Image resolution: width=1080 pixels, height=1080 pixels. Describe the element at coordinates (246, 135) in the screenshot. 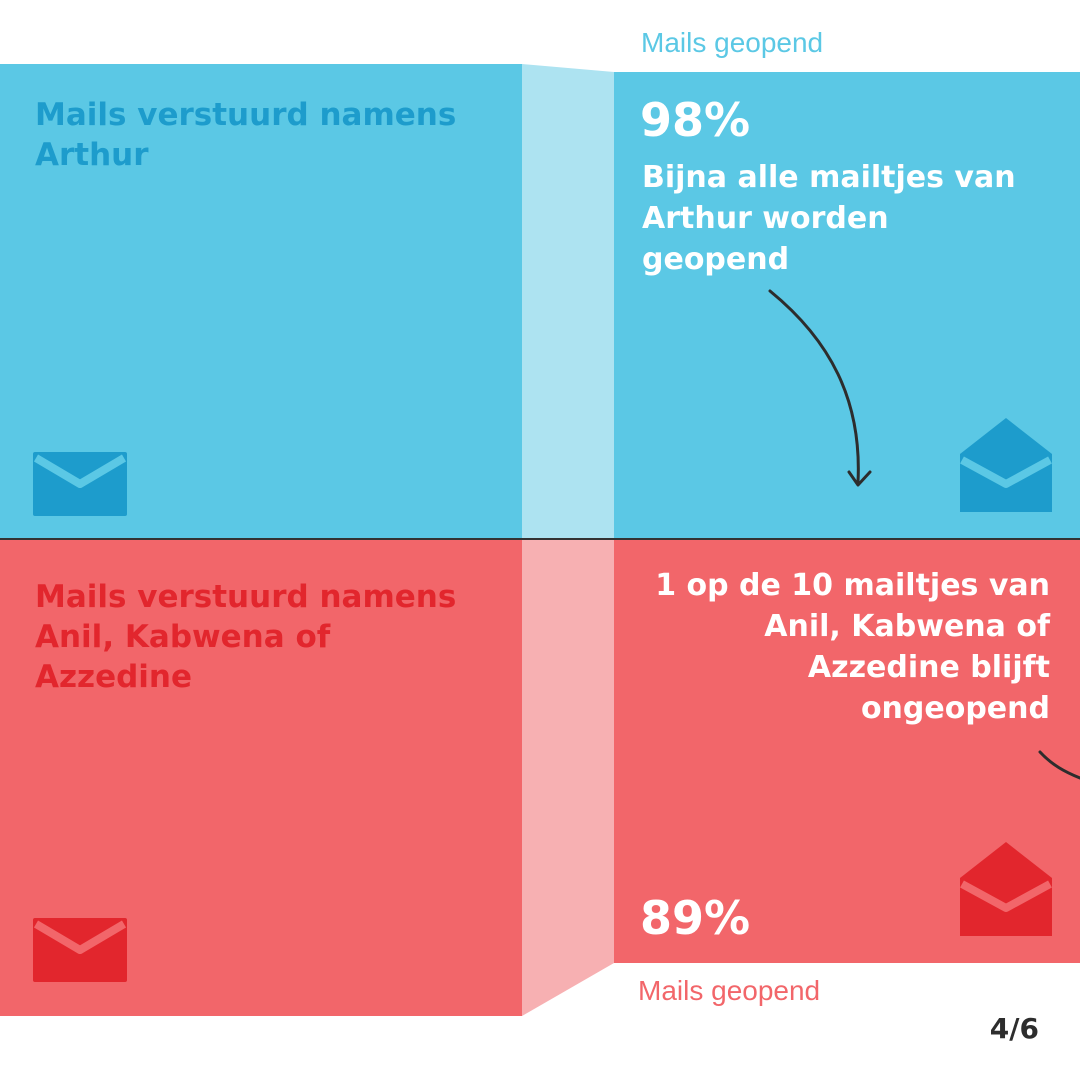

I see `blue-block-title: Mails verstuurd namens Arthur` at that location.